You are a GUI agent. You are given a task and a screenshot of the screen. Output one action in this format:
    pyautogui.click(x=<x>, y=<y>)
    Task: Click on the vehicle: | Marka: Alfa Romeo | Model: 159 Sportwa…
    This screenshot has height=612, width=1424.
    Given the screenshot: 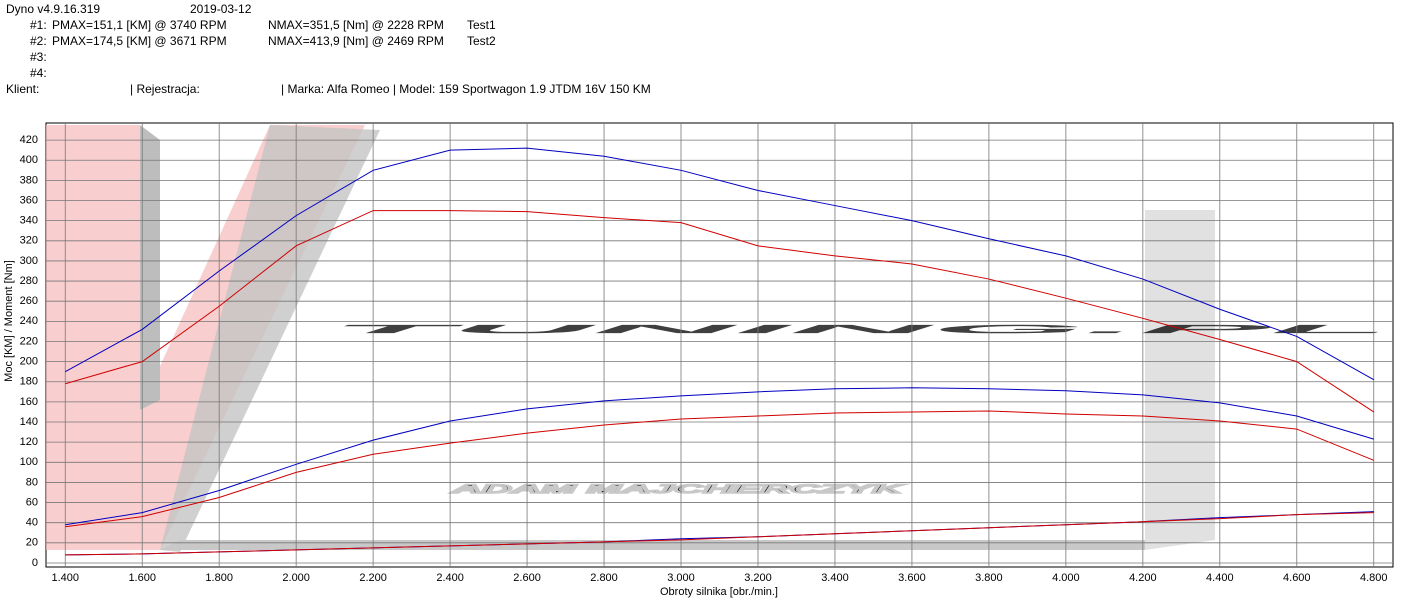 What is the action you would take?
    pyautogui.click(x=466, y=89)
    